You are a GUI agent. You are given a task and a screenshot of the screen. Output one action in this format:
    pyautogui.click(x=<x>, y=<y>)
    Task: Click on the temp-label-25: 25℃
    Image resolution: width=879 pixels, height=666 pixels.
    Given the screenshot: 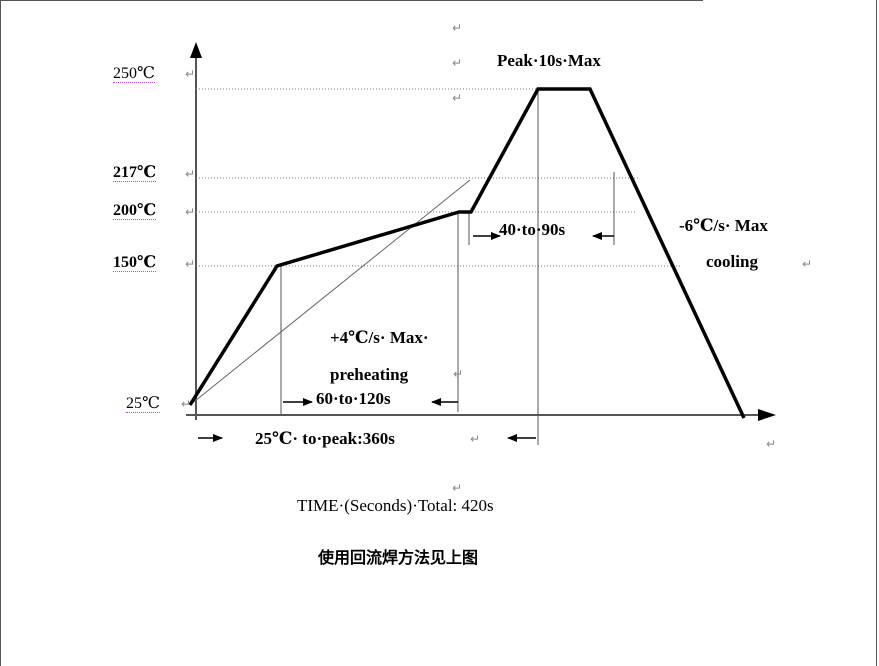 What is the action you would take?
    pyautogui.click(x=143, y=404)
    